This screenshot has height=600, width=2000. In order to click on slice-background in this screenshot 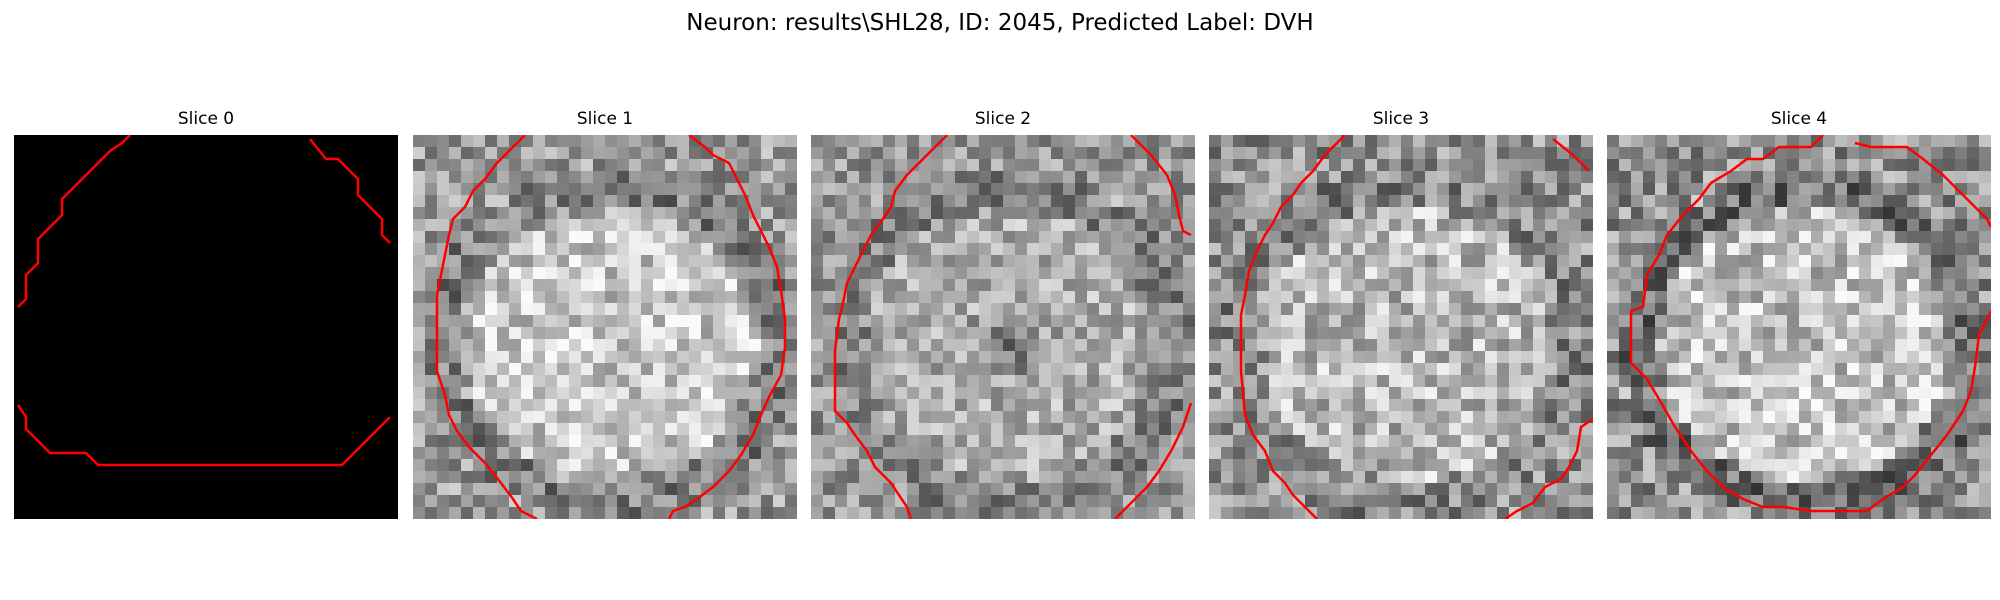, I will do `click(206, 327)`.